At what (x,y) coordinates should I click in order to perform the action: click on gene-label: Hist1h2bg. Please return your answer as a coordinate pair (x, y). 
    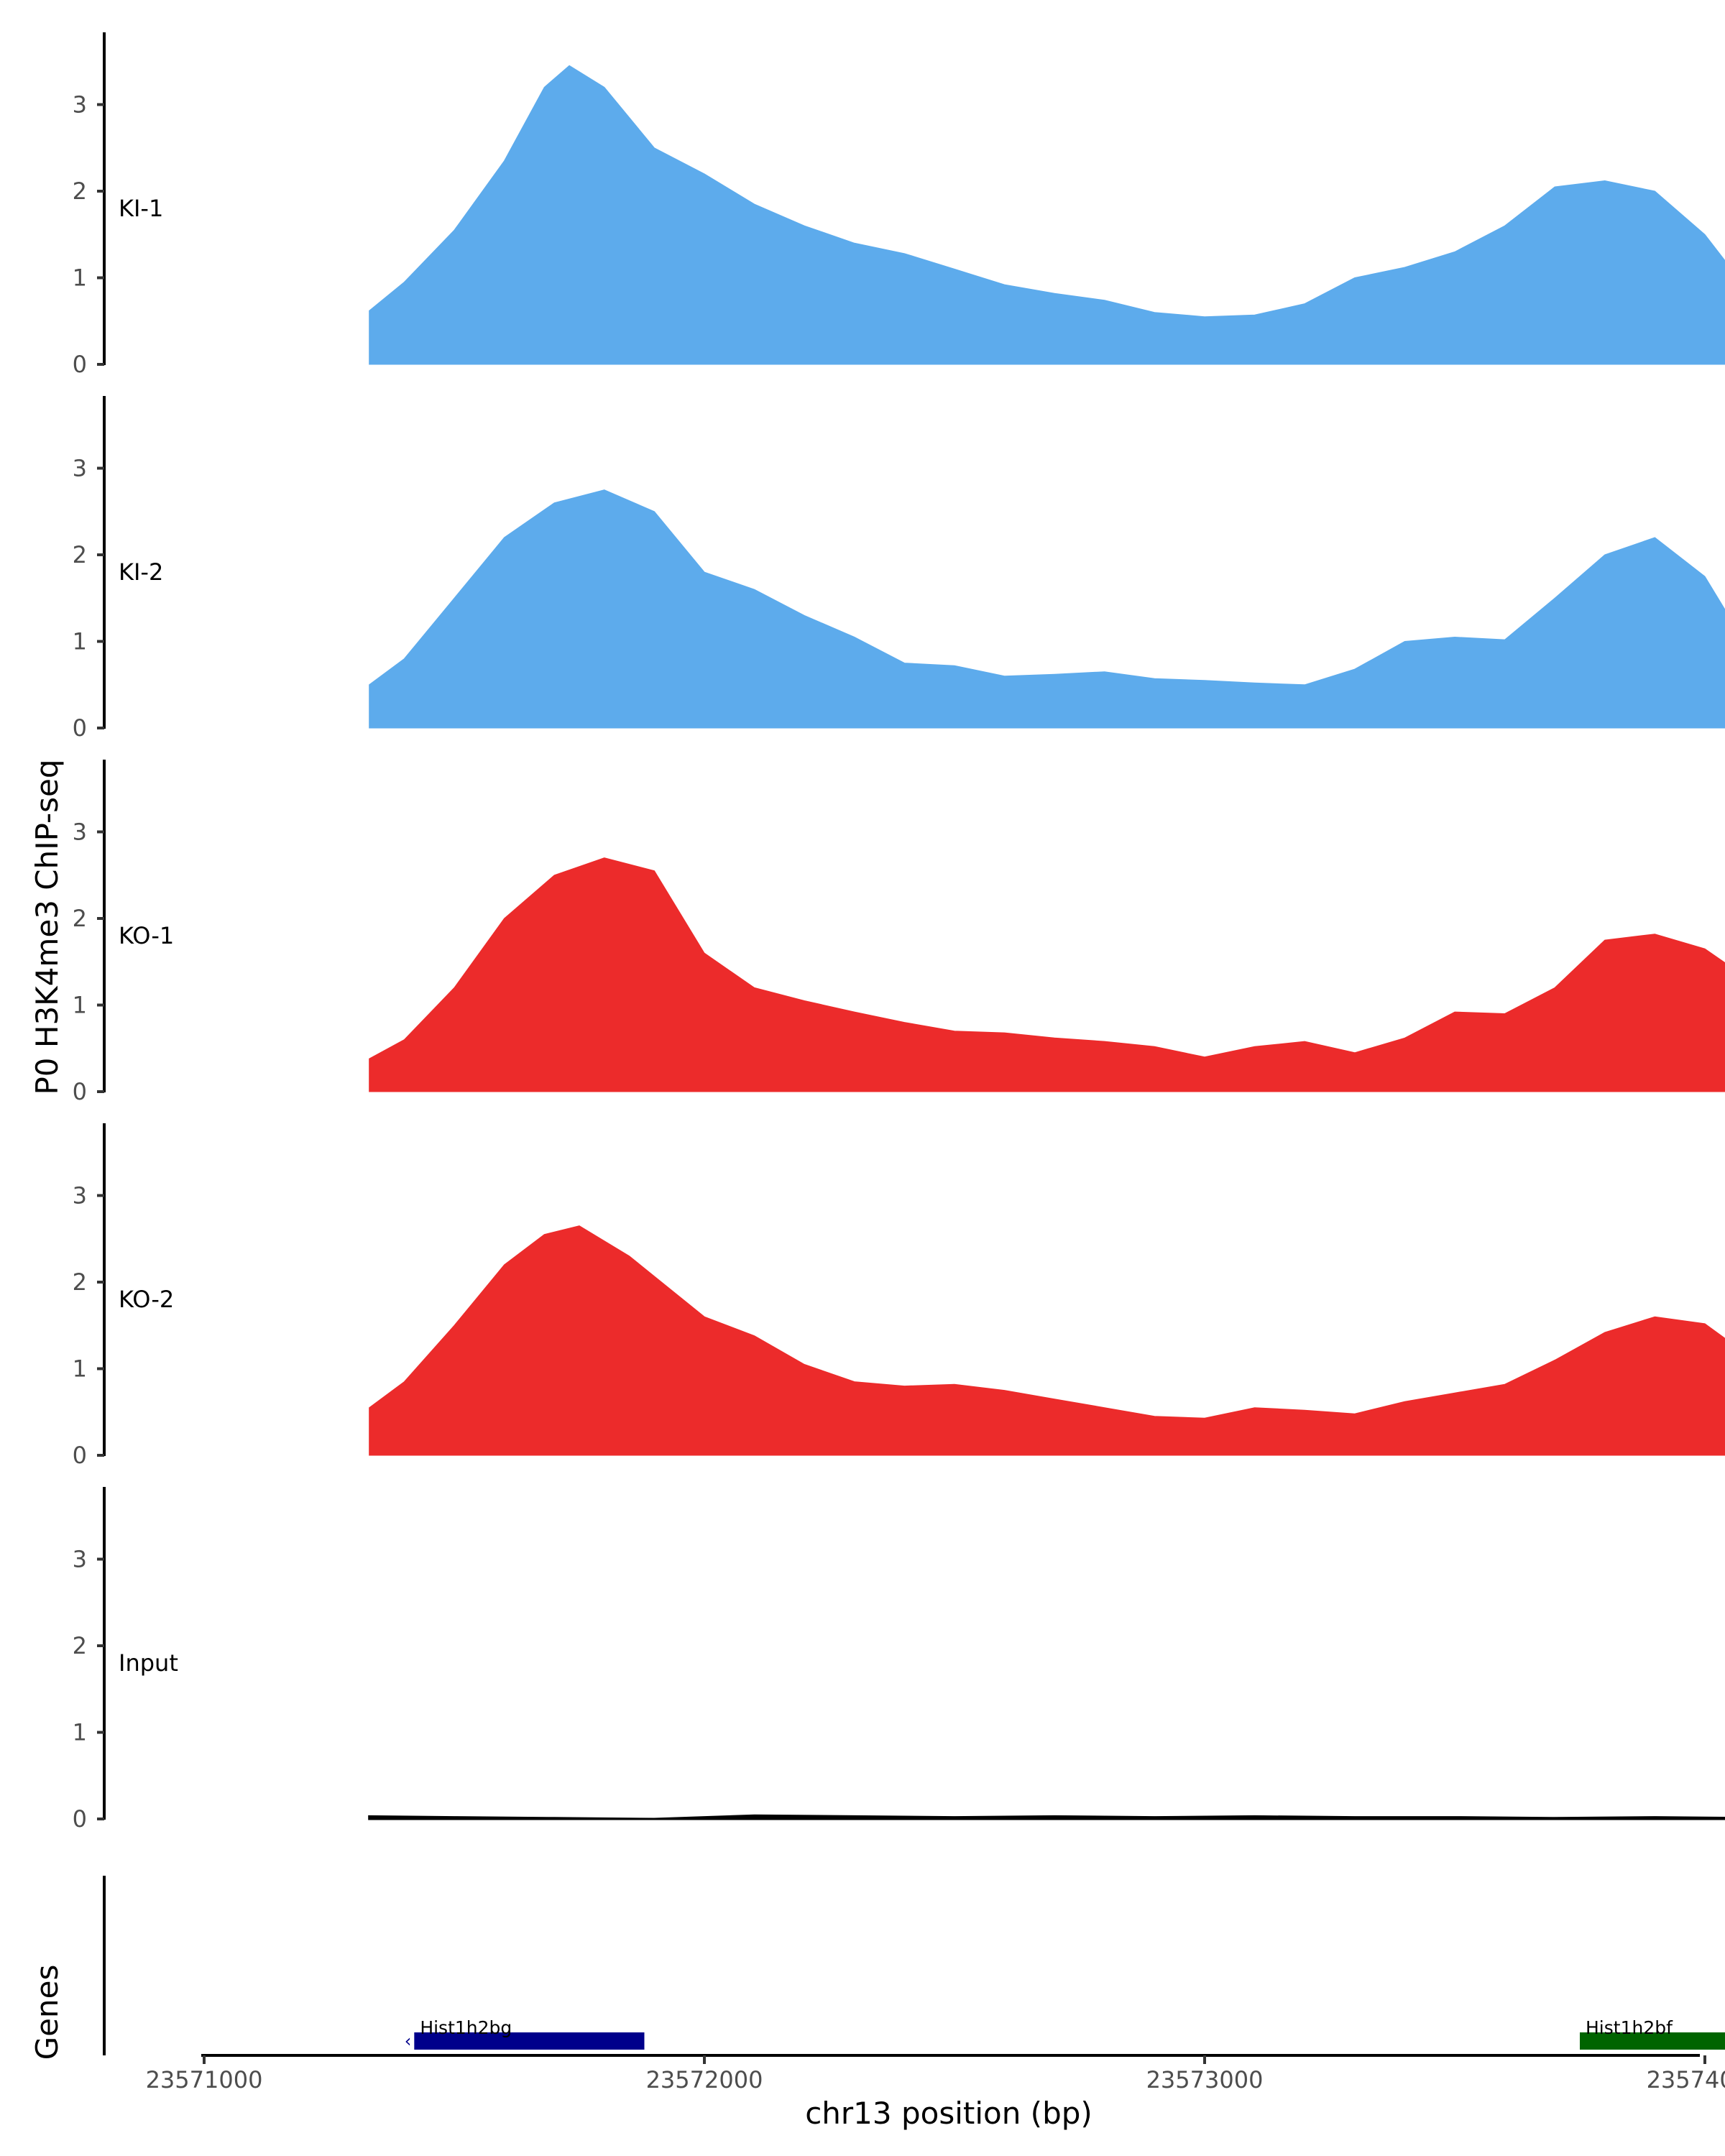
    Looking at the image, I should click on (466, 2027).